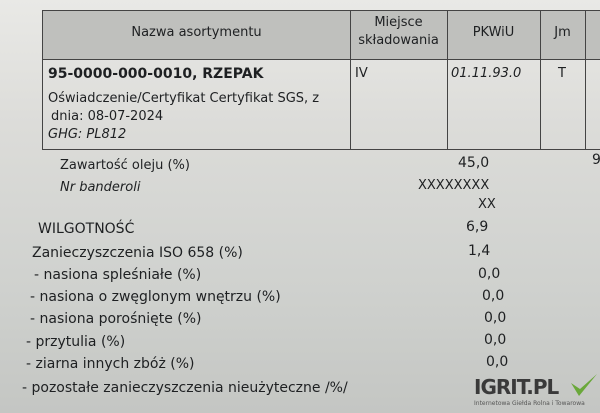 This screenshot has height=413, width=600. What do you see at coordinates (100, 187) in the screenshot?
I see `param-label: Nr banderoli` at bounding box center [100, 187].